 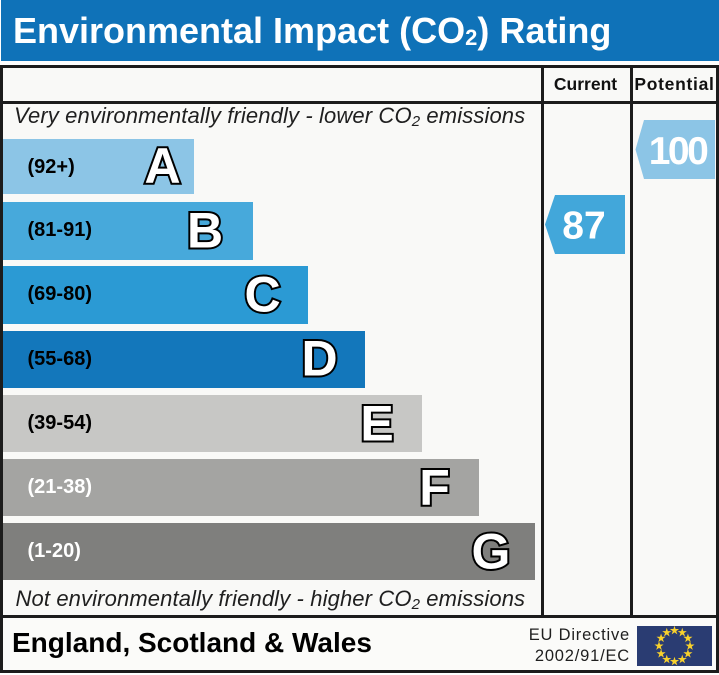 What do you see at coordinates (262, 295) in the screenshot?
I see `svg-text: C` at bounding box center [262, 295].